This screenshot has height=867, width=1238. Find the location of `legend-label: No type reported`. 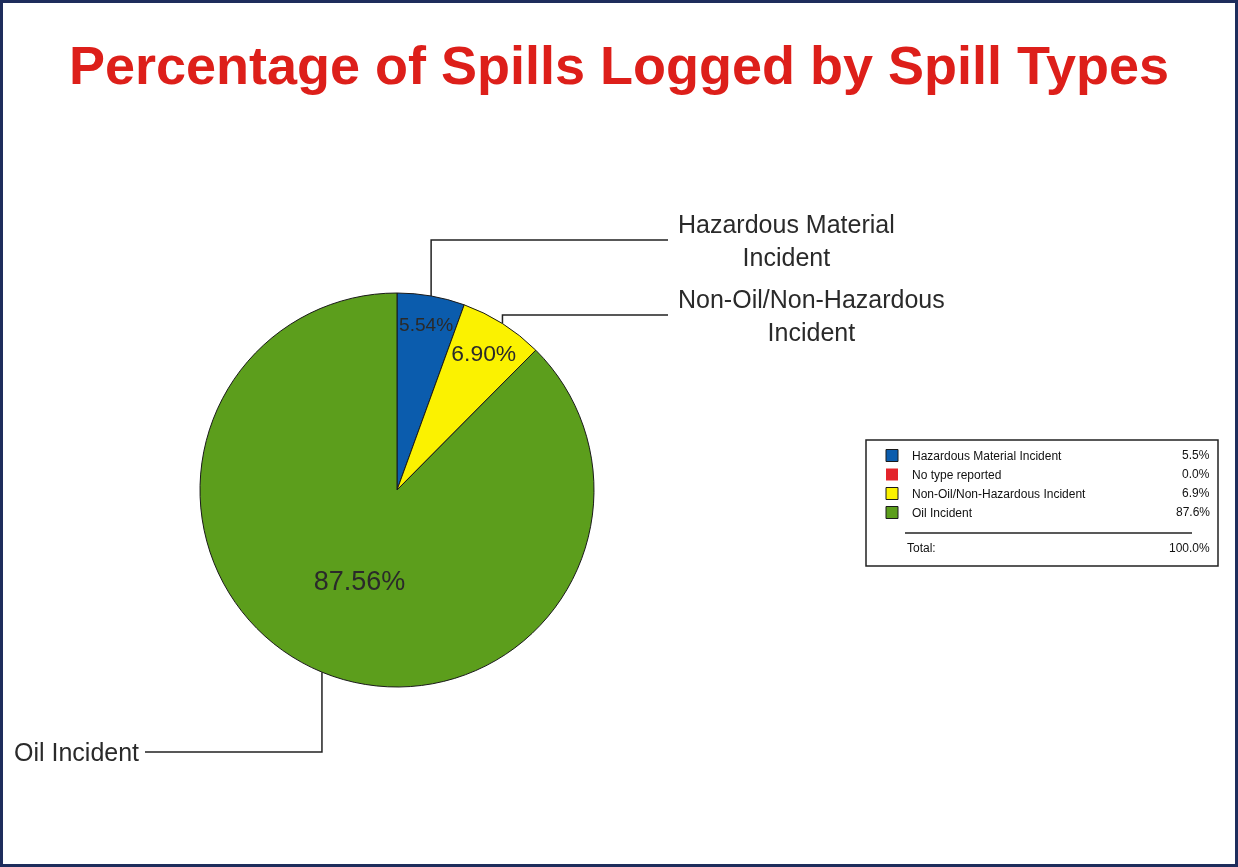

legend-label: No type reported is located at coordinates (957, 475).